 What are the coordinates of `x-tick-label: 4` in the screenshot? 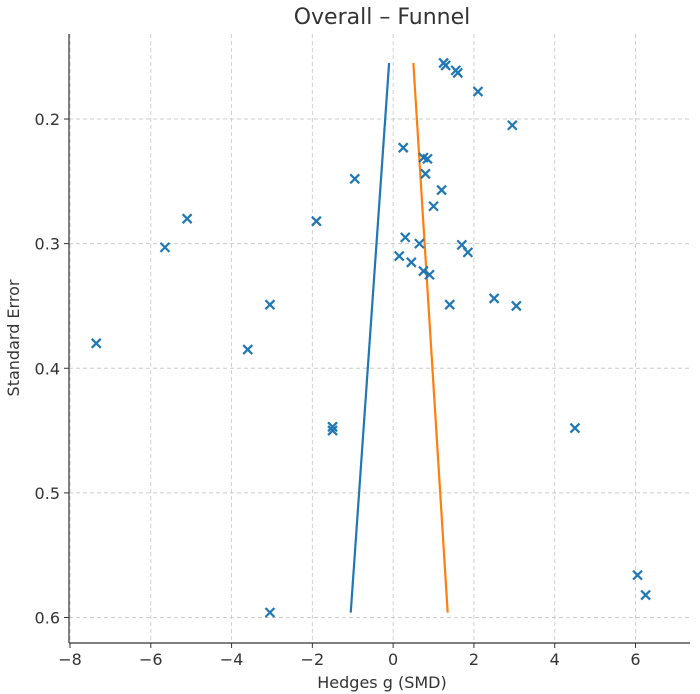 It's located at (555, 659).